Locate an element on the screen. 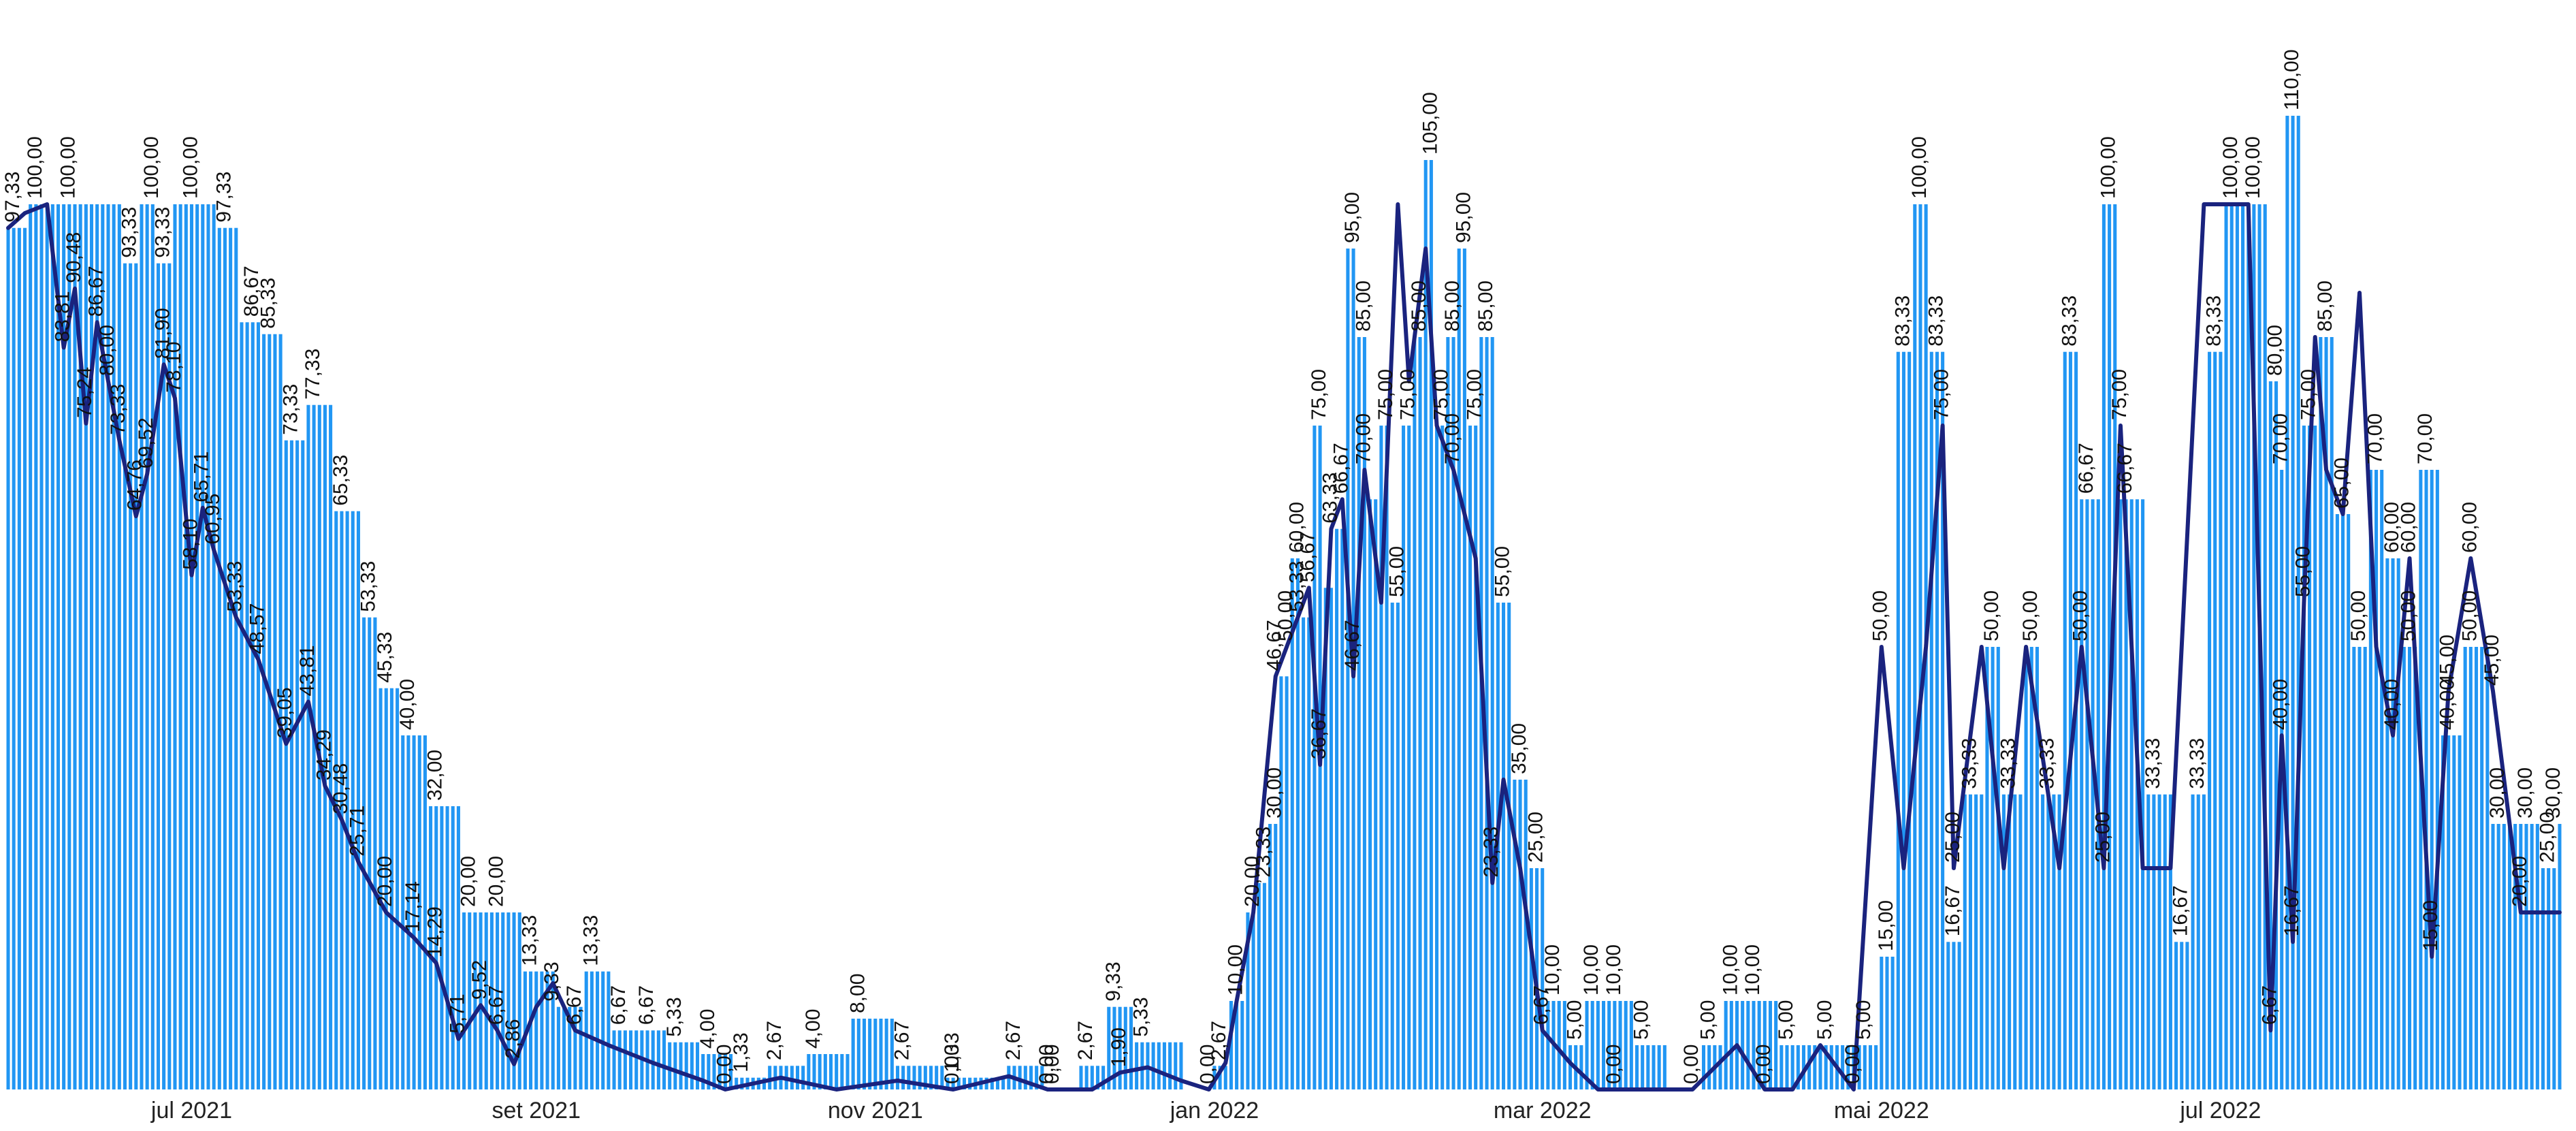 The height and width of the screenshot is (1131, 2576). data-label: 35,00 is located at coordinates (1519, 748).